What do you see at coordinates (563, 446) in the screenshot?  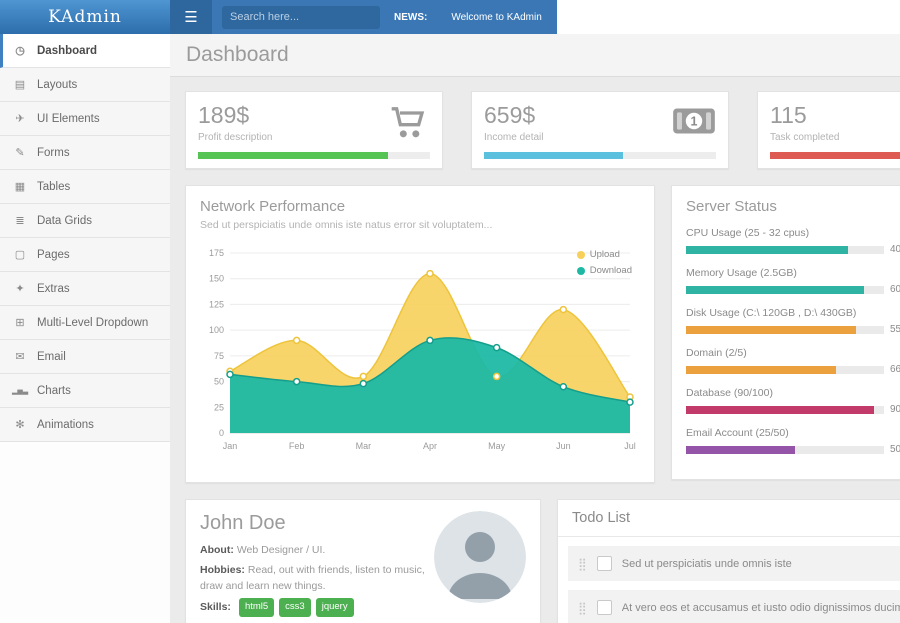 I see `svg-text: Jun` at bounding box center [563, 446].